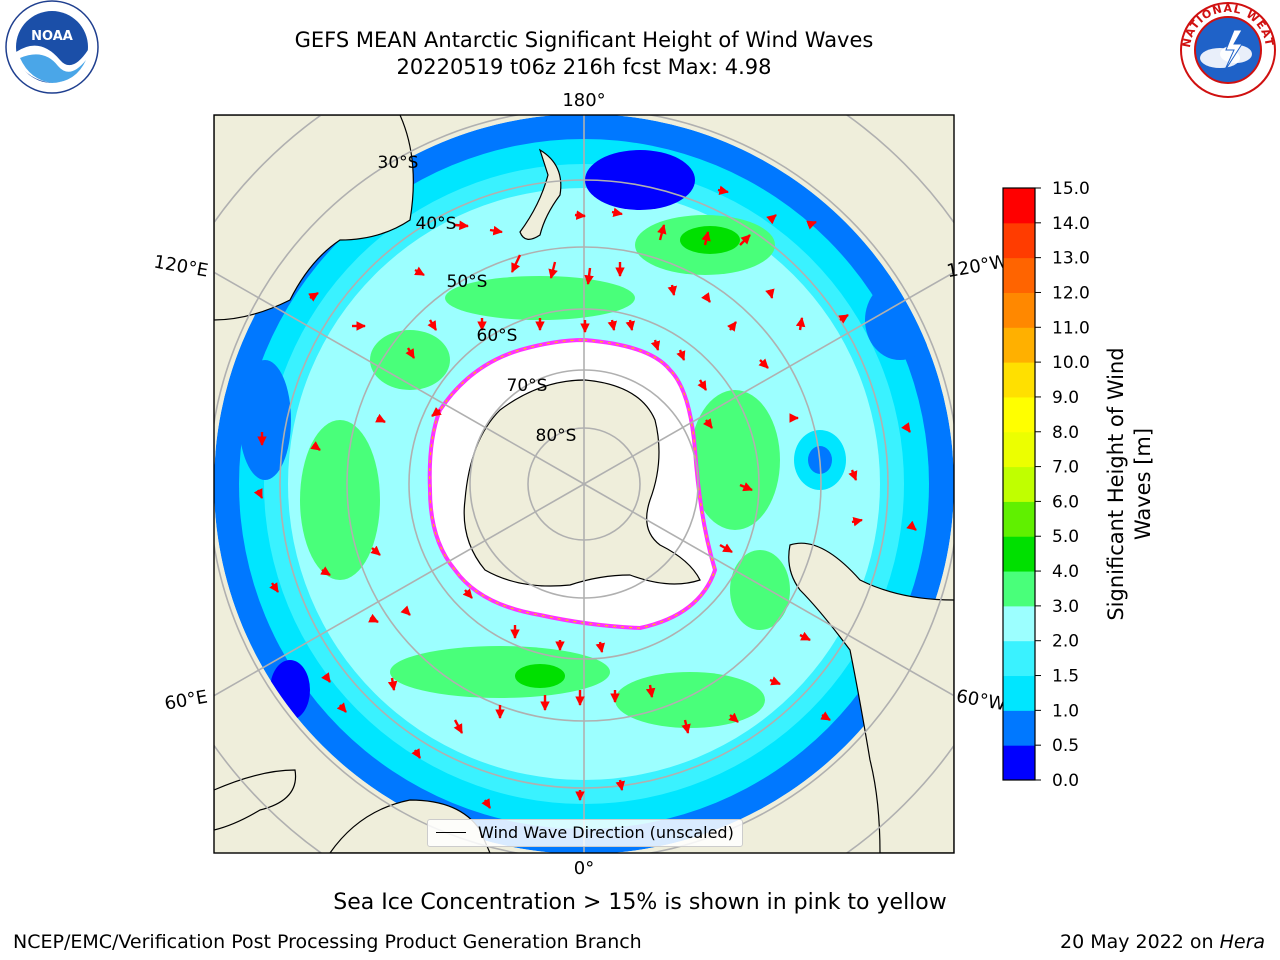 This screenshot has width=1280, height=960. I want to click on colorbar-tick-label: 5.0, so click(1065, 537).